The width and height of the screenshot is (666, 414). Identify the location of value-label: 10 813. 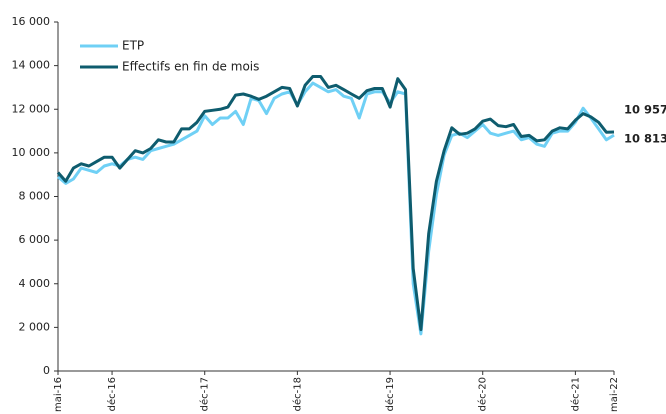
(645, 139).